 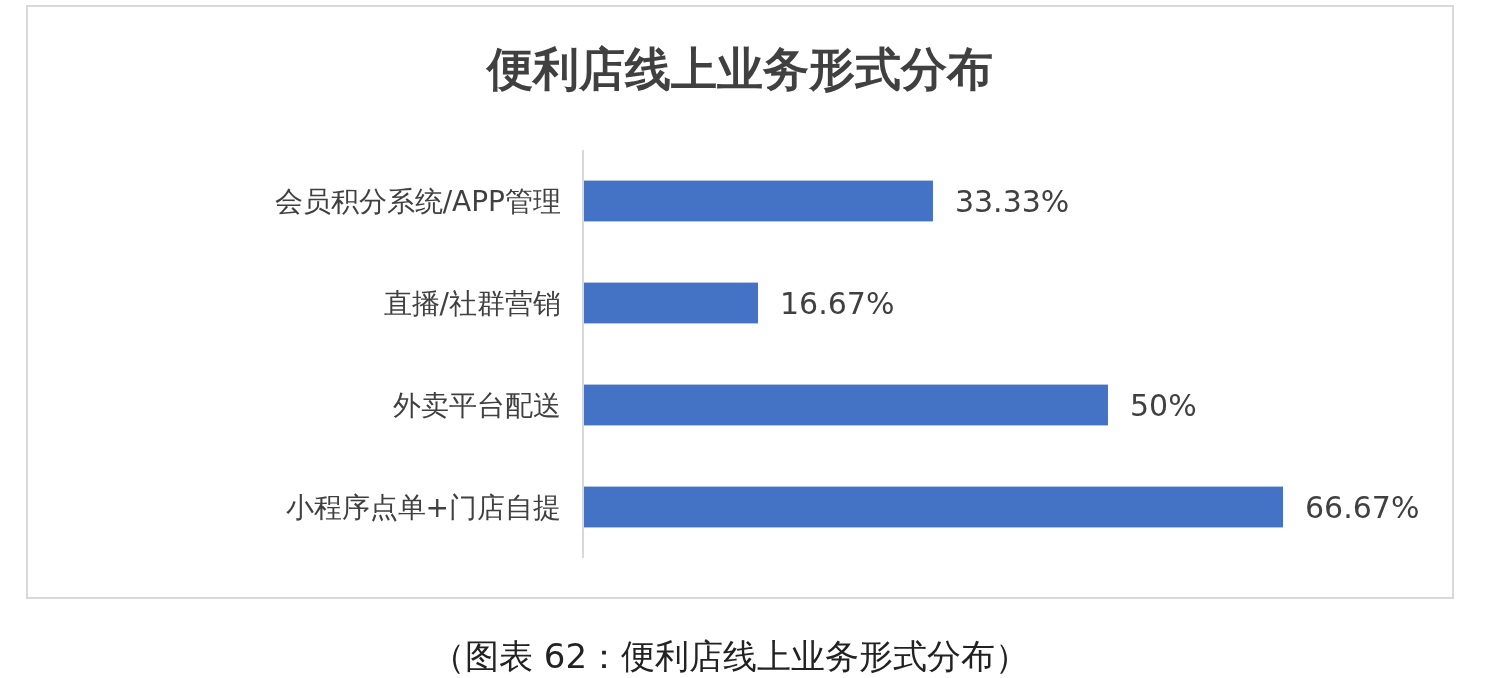 What do you see at coordinates (423, 507) in the screenshot?
I see `y-tick-label: 小程序点单+门店自提` at bounding box center [423, 507].